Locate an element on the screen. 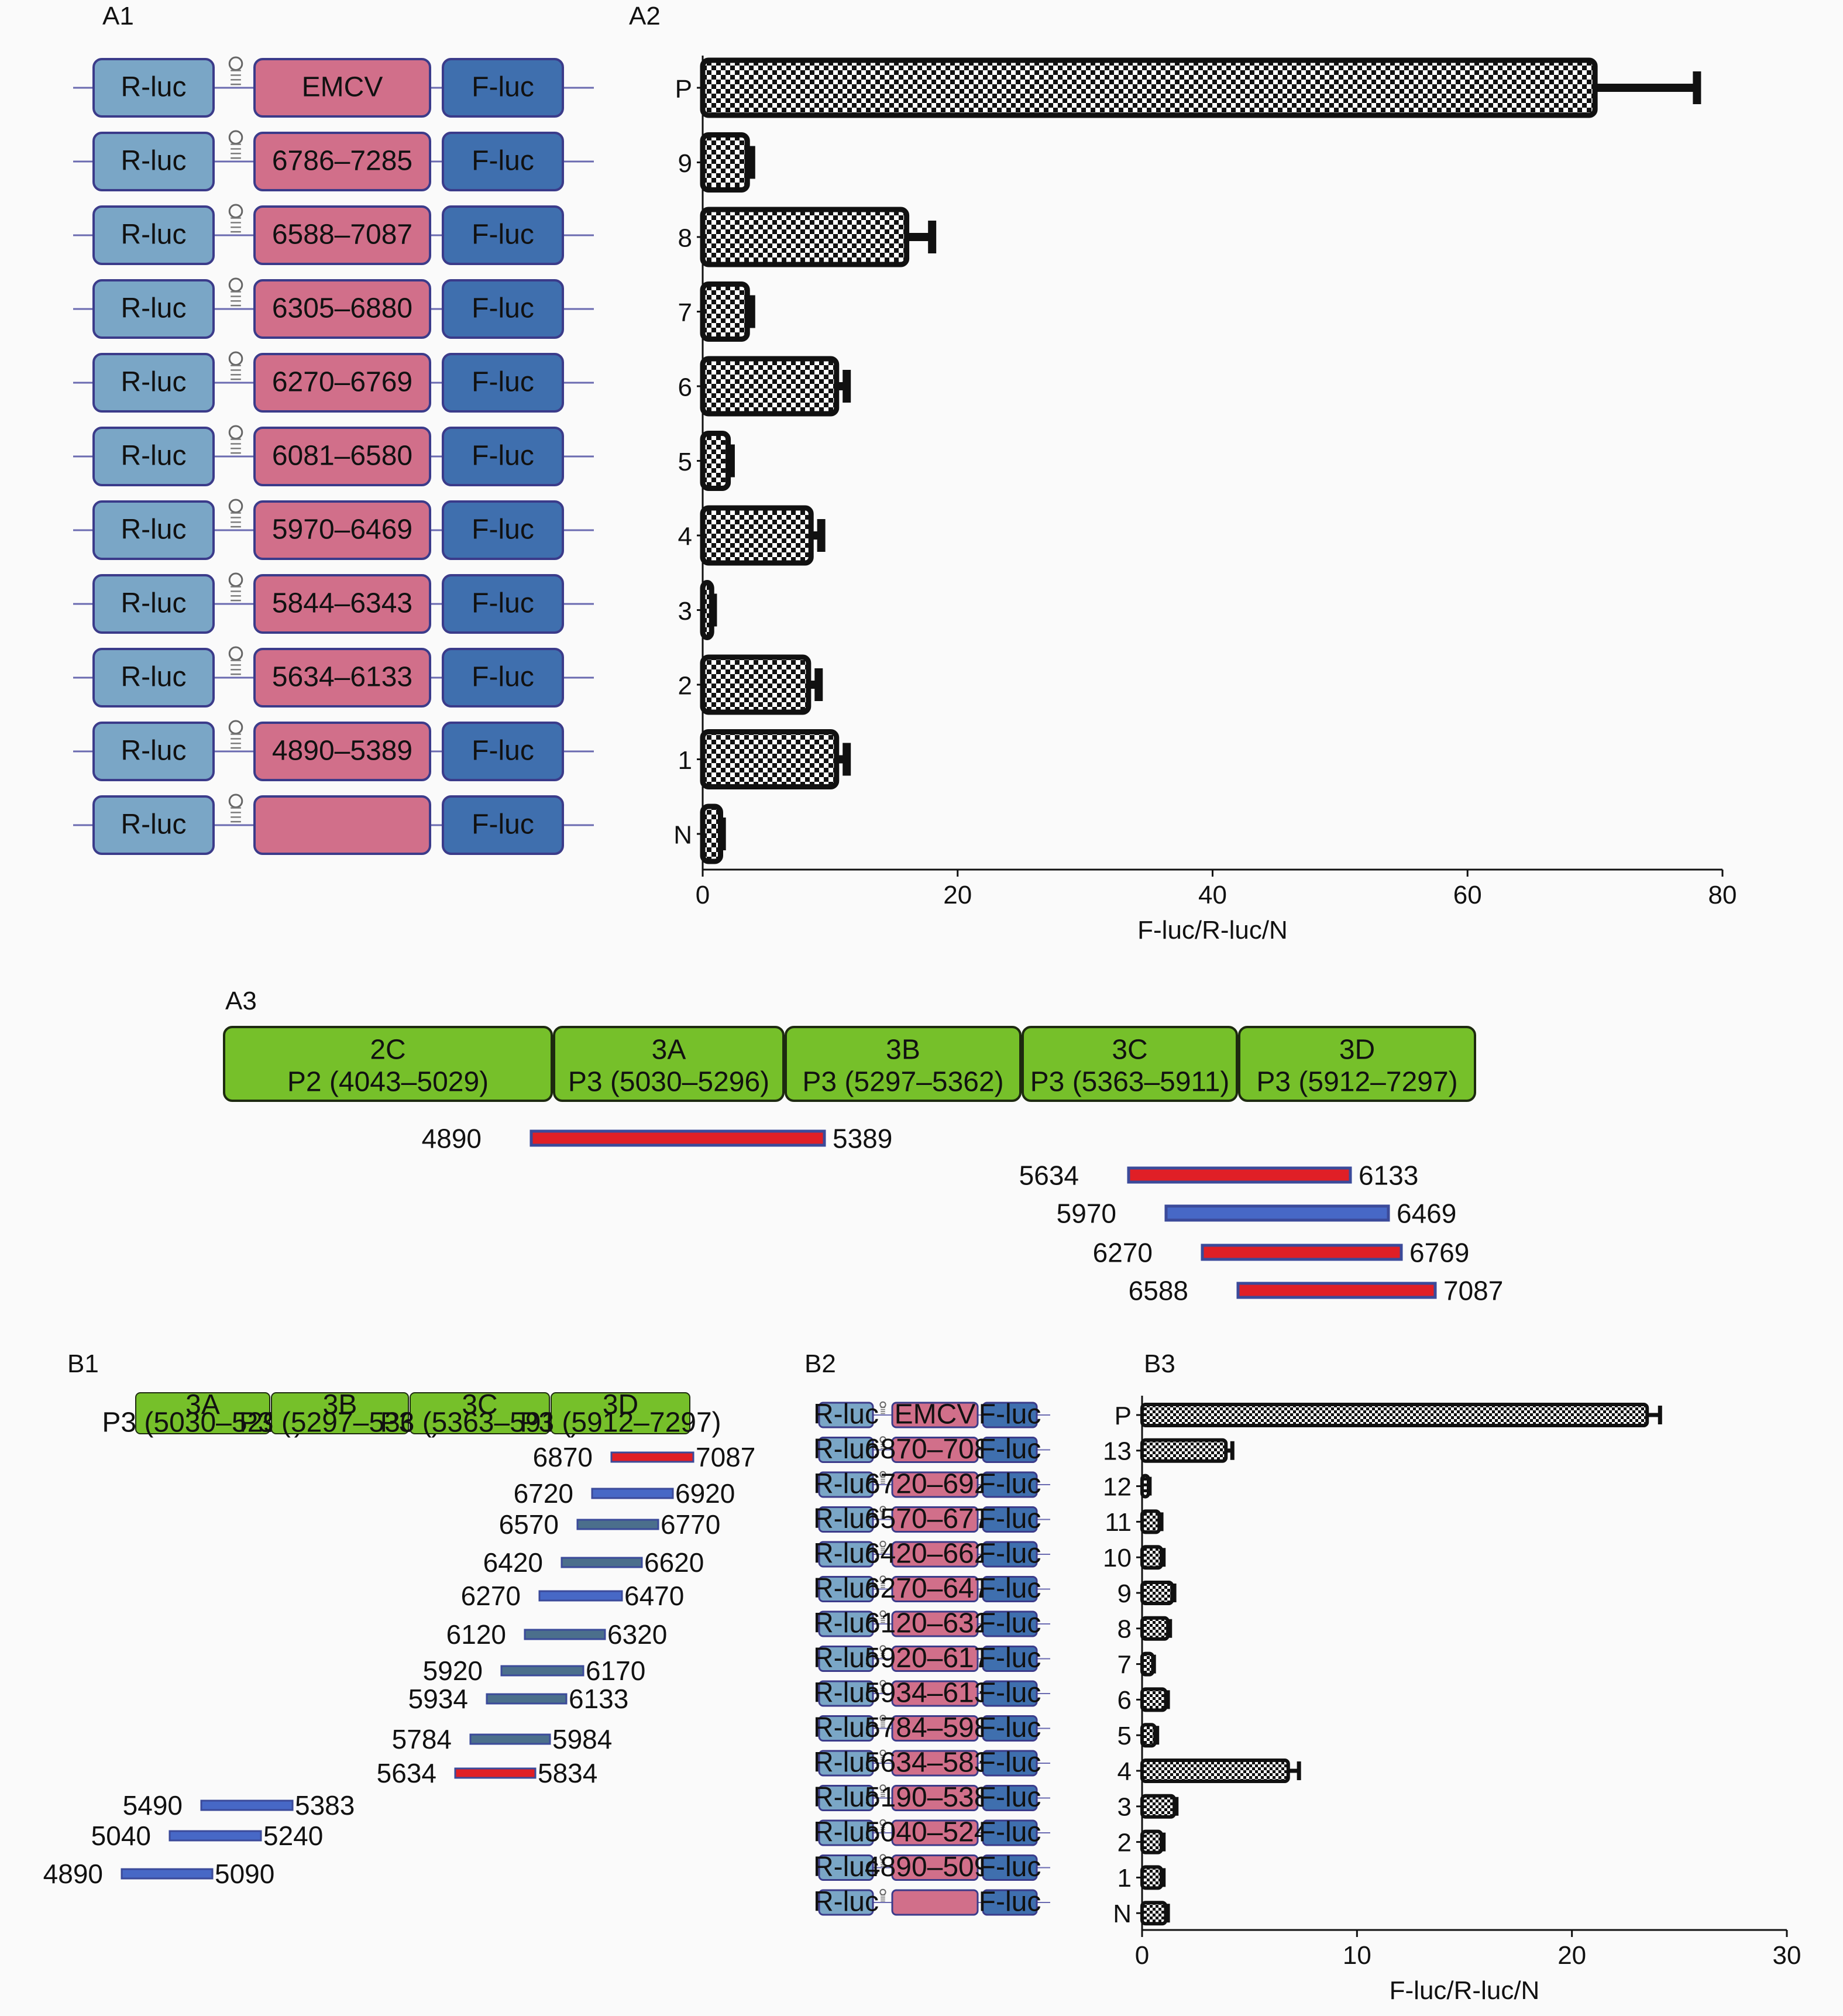 The width and height of the screenshot is (1843, 2016). insert-label: 5634–5834 is located at coordinates (935, 1763).